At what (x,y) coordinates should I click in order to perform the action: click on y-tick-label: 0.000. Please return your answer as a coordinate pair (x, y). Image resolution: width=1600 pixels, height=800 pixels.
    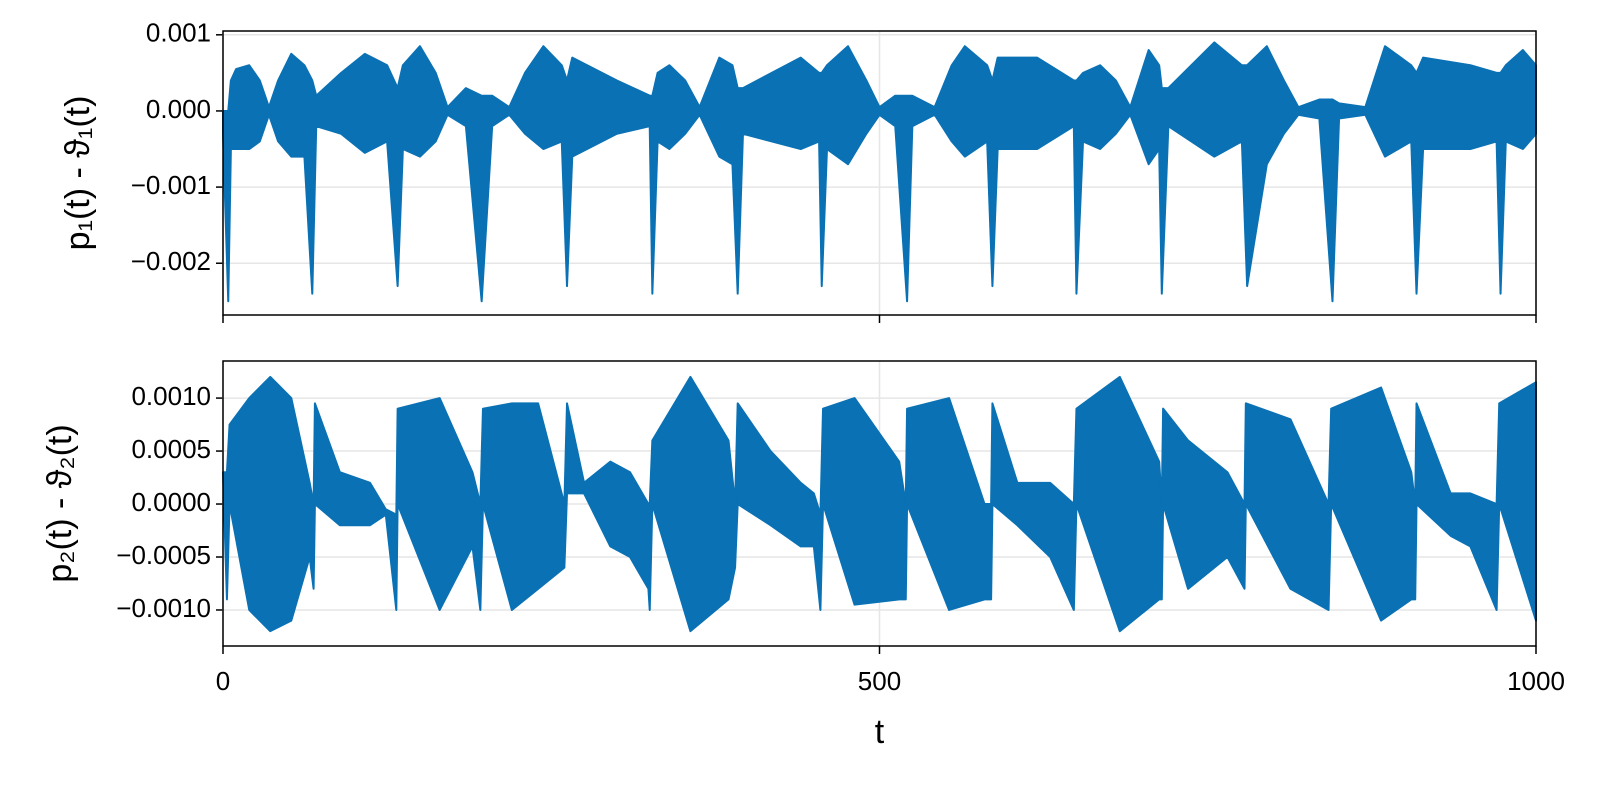
    Looking at the image, I should click on (178, 109).